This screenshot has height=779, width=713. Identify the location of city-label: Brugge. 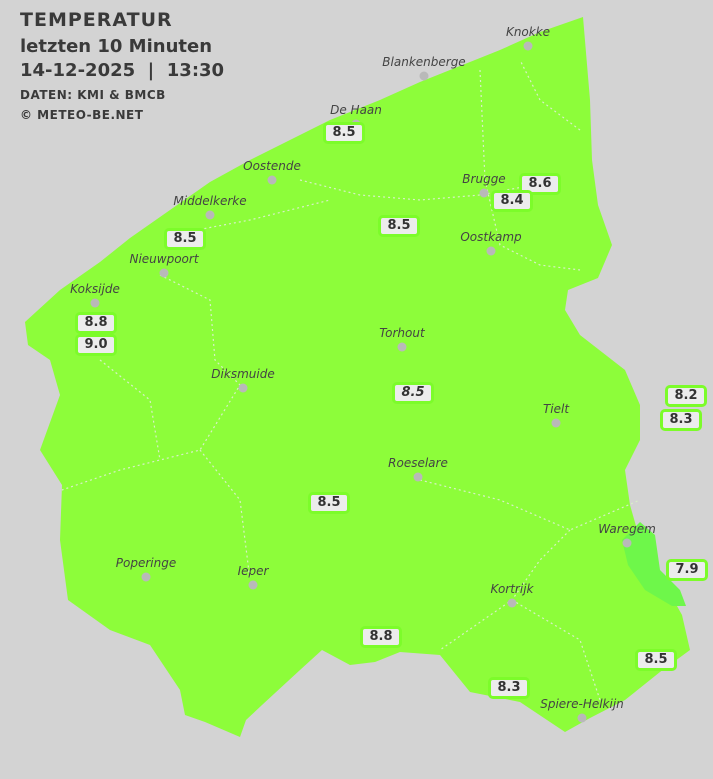
(484, 179).